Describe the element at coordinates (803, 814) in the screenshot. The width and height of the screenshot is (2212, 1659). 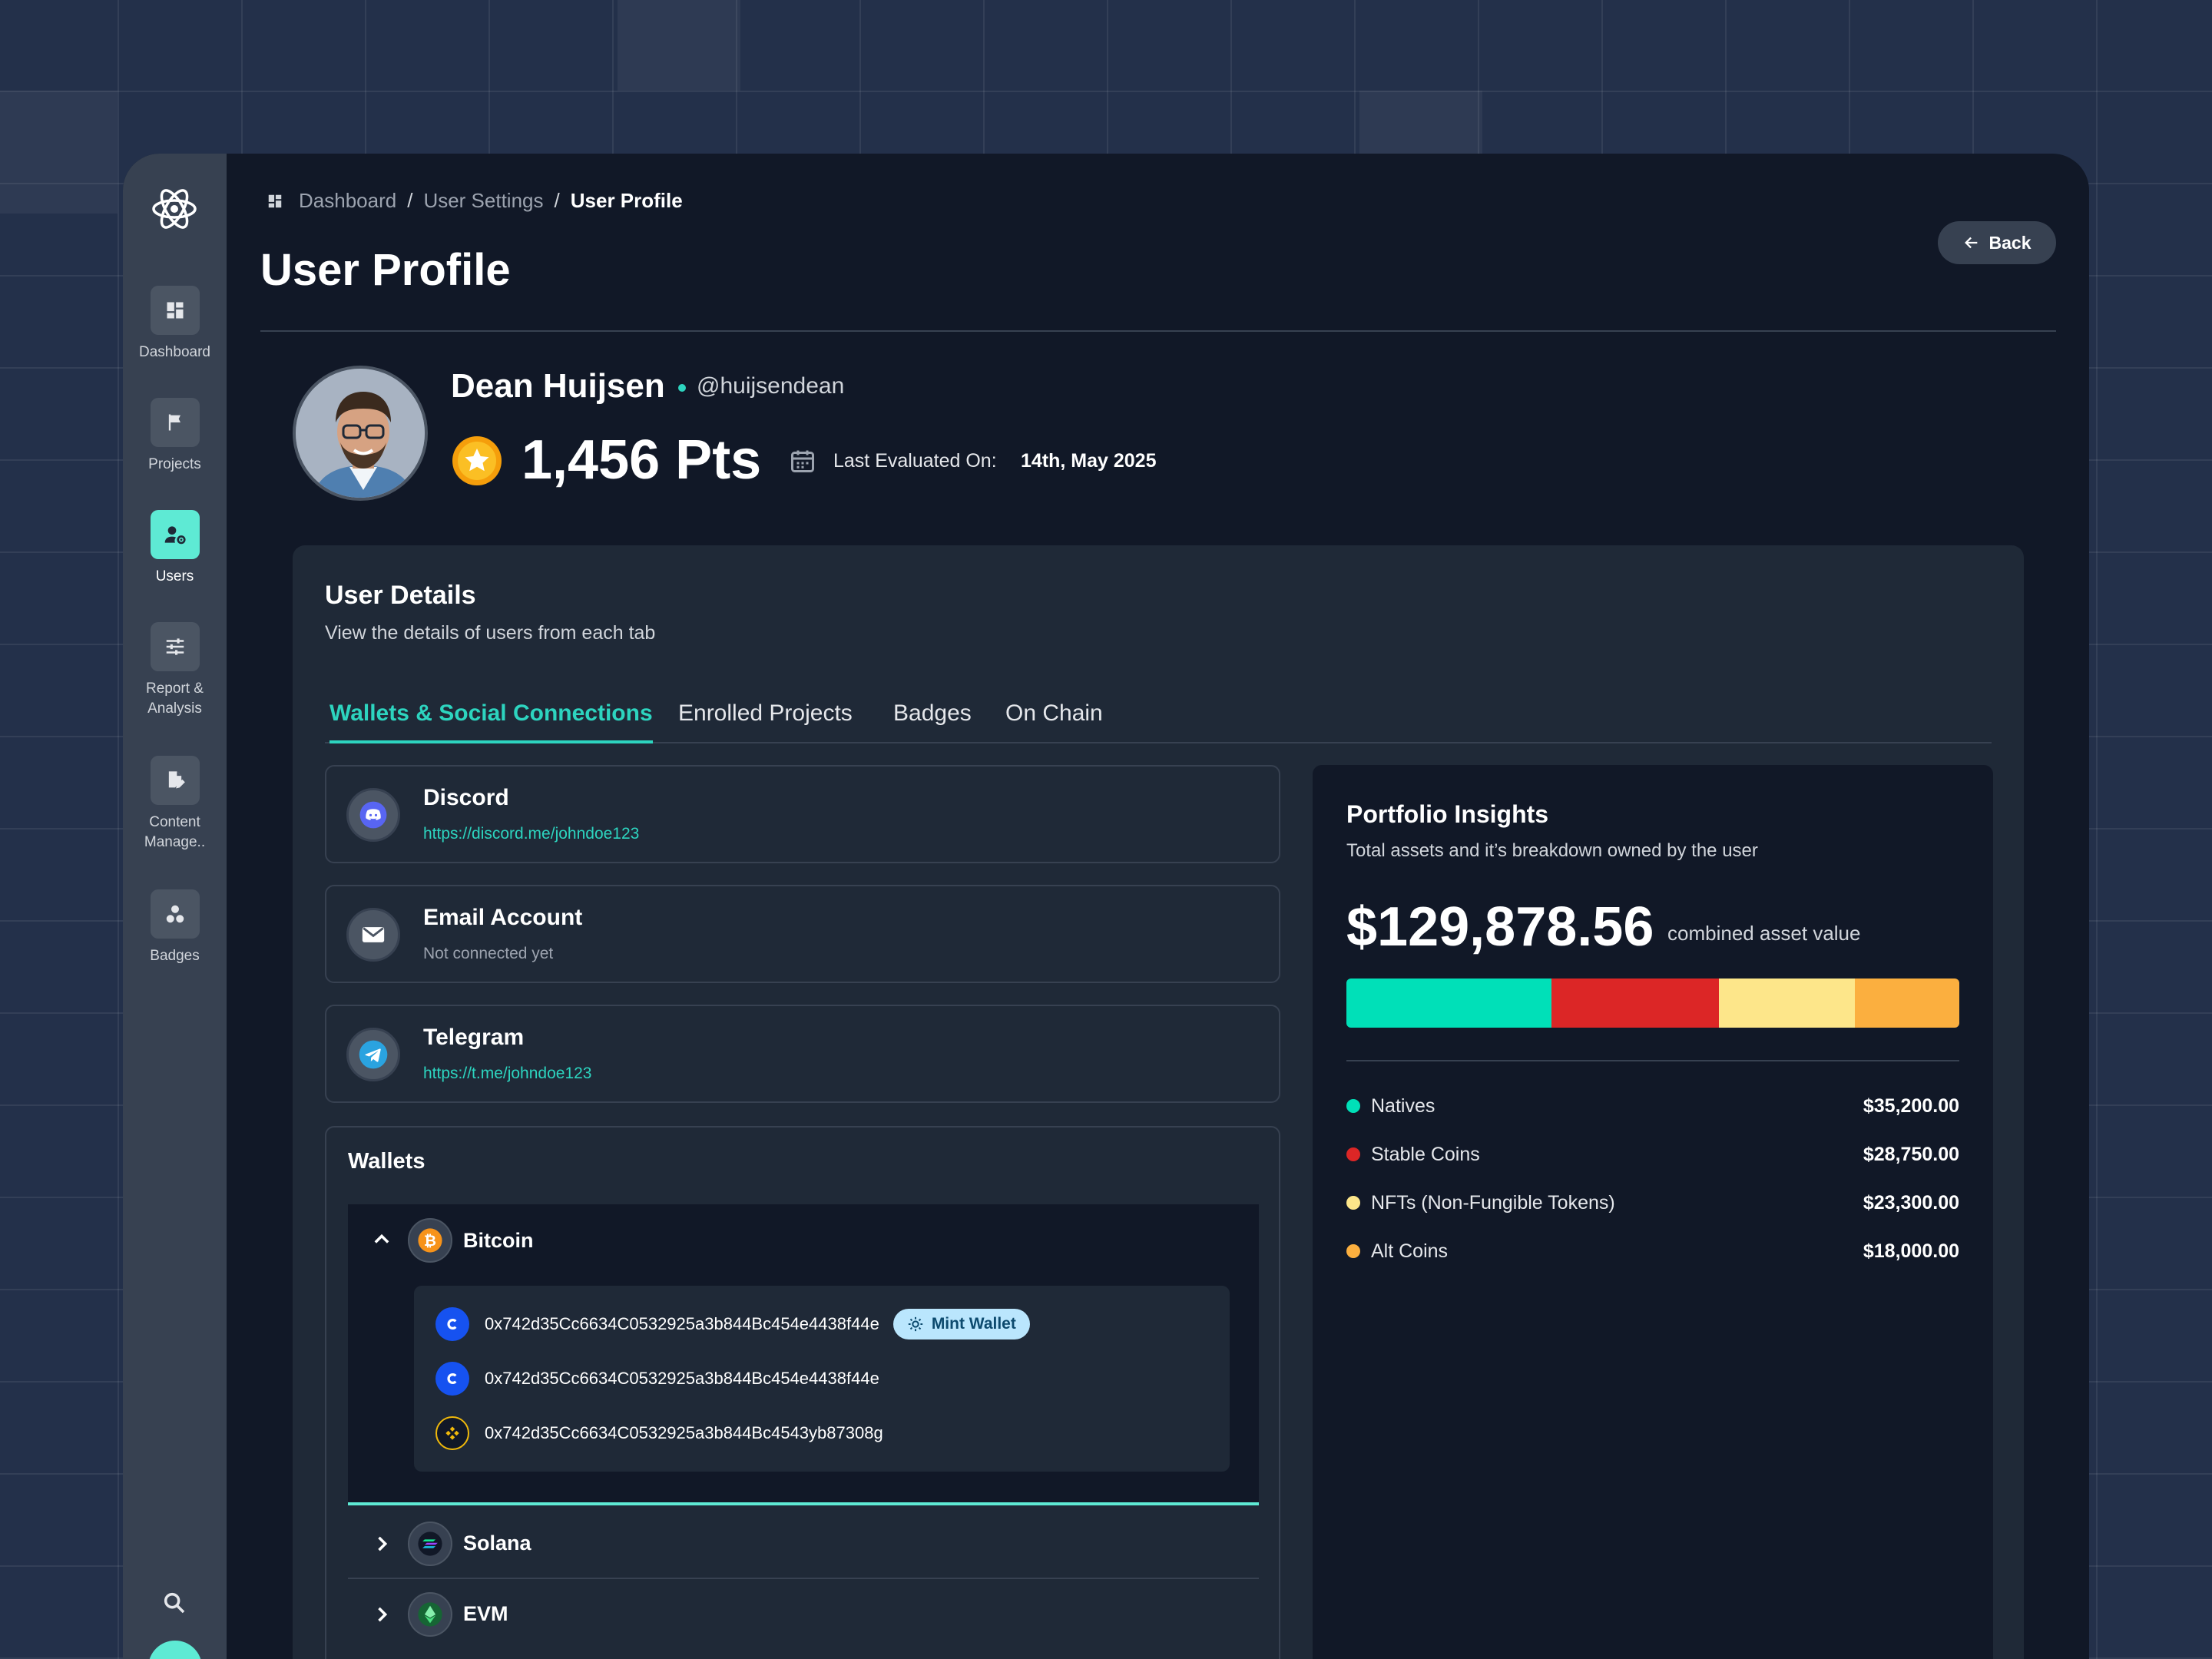
I see `connection-discord: Discord https://discord.me/johndoe123` at that location.